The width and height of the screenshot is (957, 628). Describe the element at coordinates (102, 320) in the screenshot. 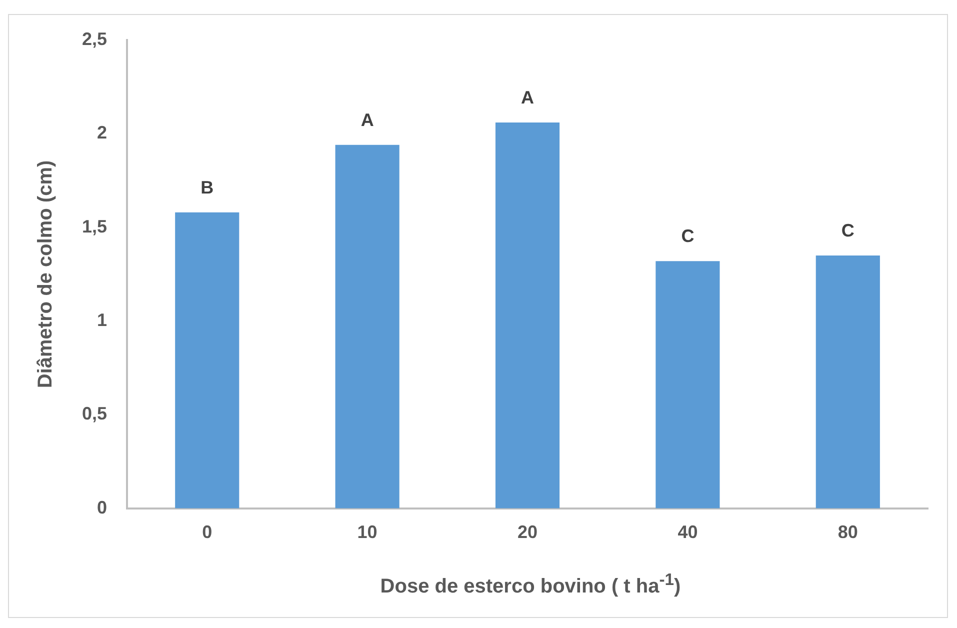

I see `y-tick-label: 1` at that location.